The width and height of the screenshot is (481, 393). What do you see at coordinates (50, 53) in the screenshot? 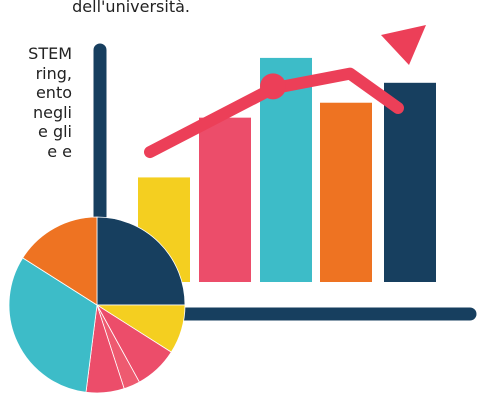
I see `partial-text-line: STEM` at bounding box center [50, 53].